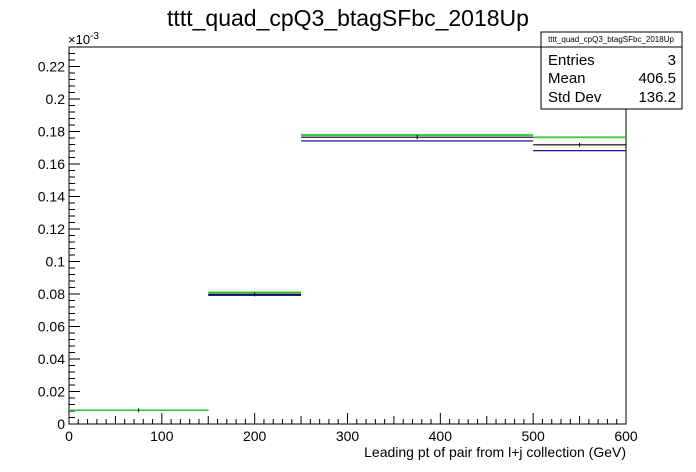 Image resolution: width=696 pixels, height=472 pixels. I want to click on stats-box-frame, so click(611, 70).